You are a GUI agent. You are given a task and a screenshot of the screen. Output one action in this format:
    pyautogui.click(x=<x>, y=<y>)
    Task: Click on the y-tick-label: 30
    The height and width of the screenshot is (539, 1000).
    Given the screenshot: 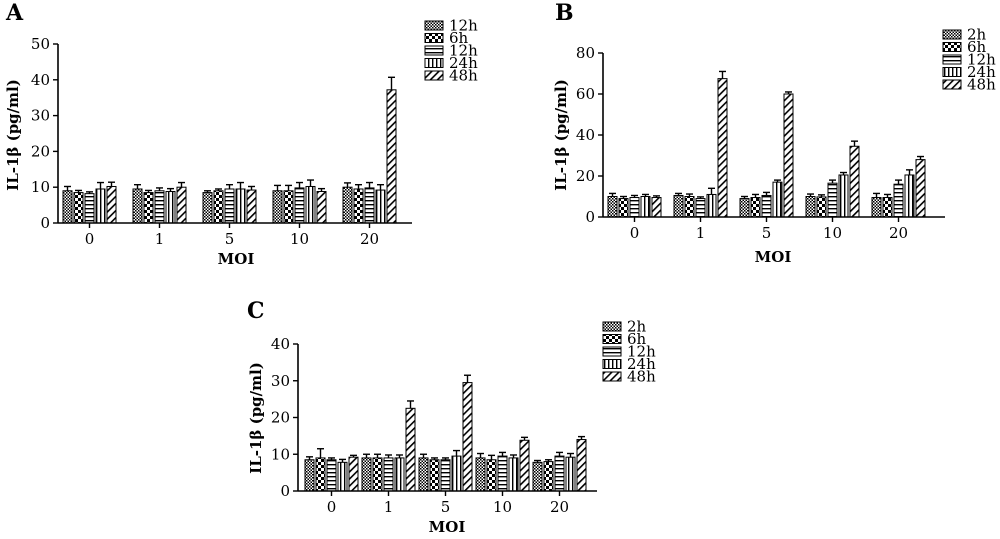 What is the action you would take?
    pyautogui.click(x=40, y=116)
    